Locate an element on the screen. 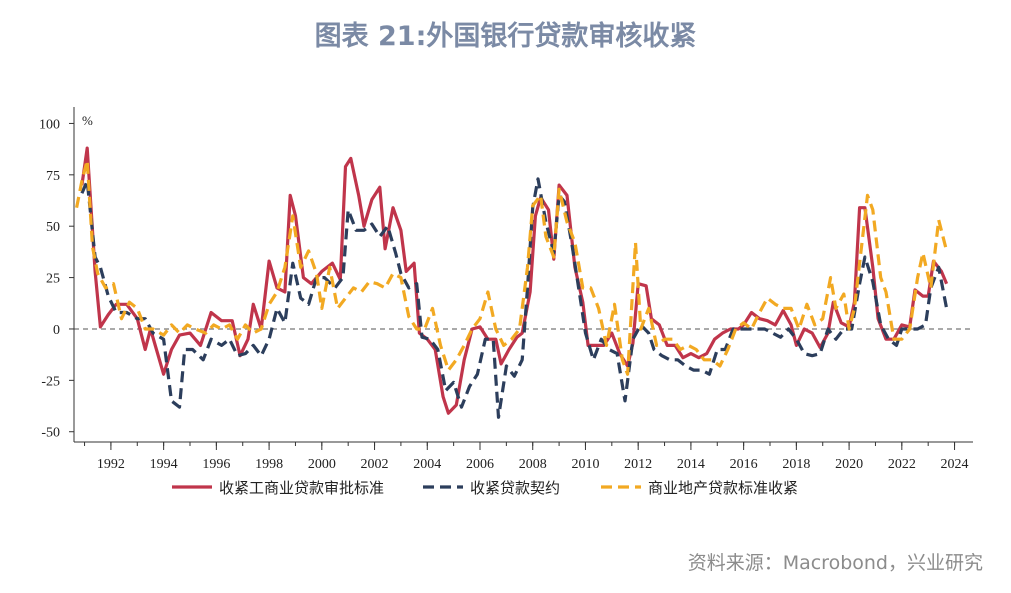  x-tick-label: 2024 is located at coordinates (955, 464).